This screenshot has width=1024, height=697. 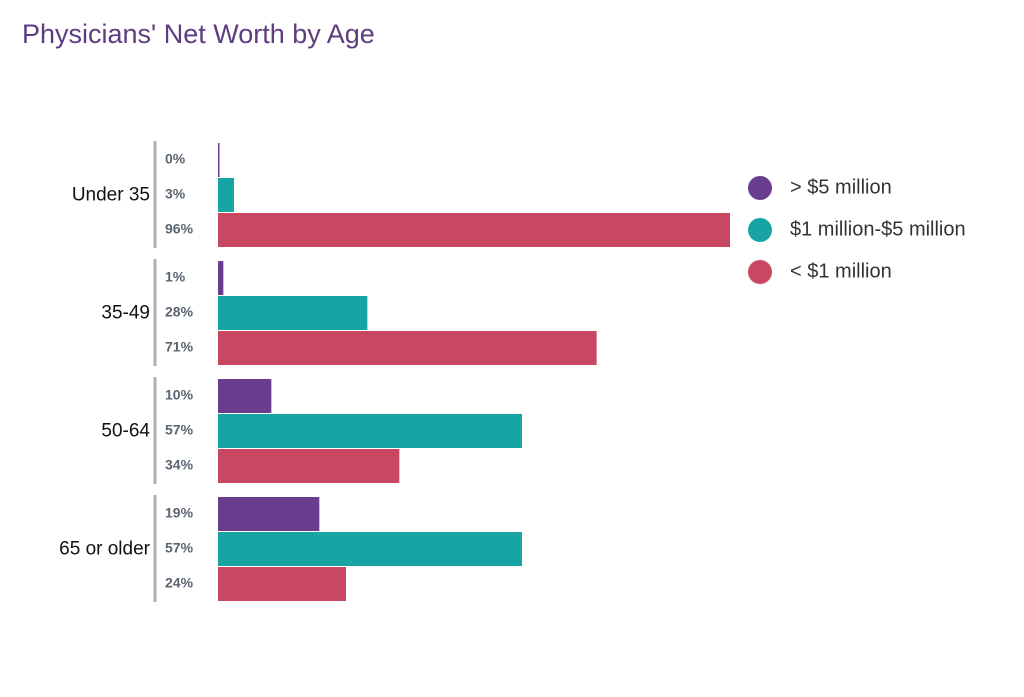 What do you see at coordinates (125, 431) in the screenshot?
I see `category-label: 50-64` at bounding box center [125, 431].